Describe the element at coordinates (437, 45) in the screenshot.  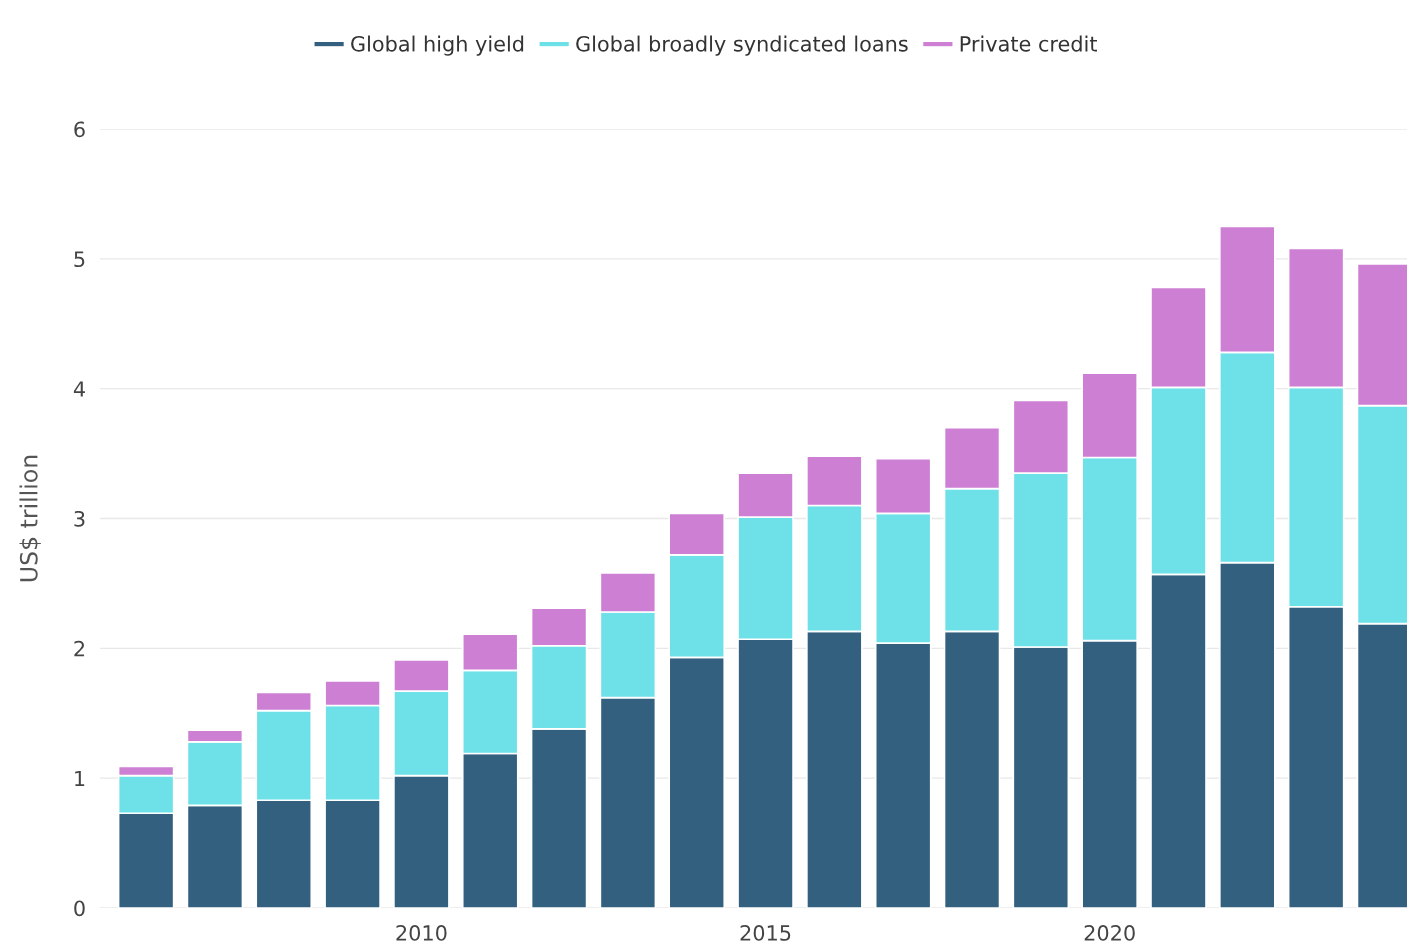
I see `legend-label: Global high yield` at that location.